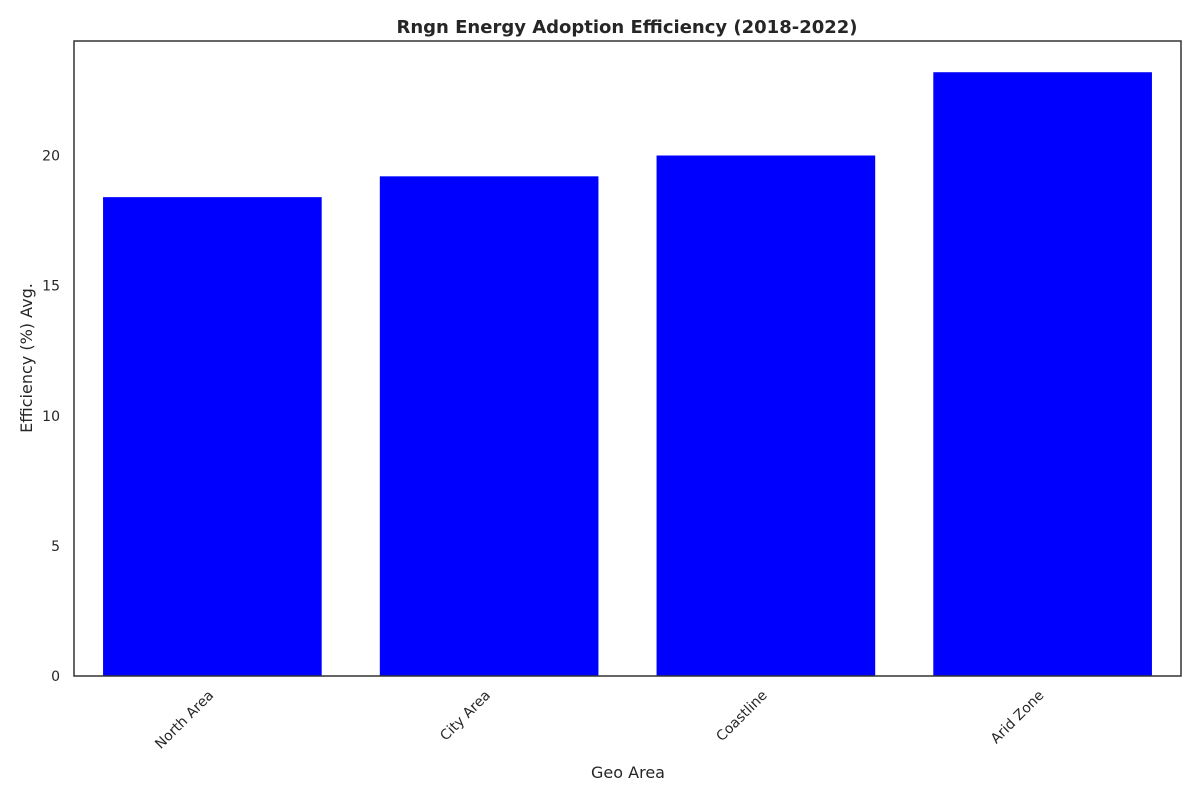  I want to click on bar-north-area, so click(212, 437).